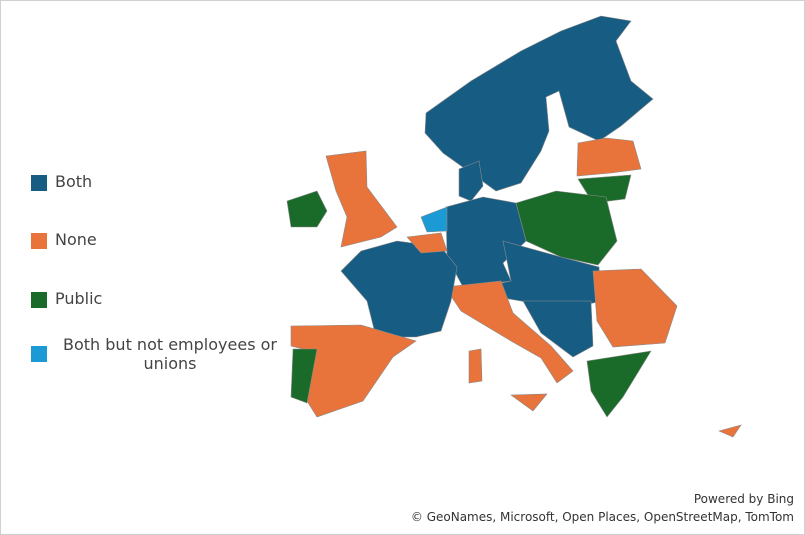 The width and height of the screenshot is (805, 535). Describe the element at coordinates (76, 239) in the screenshot. I see `legend-label: None` at that location.